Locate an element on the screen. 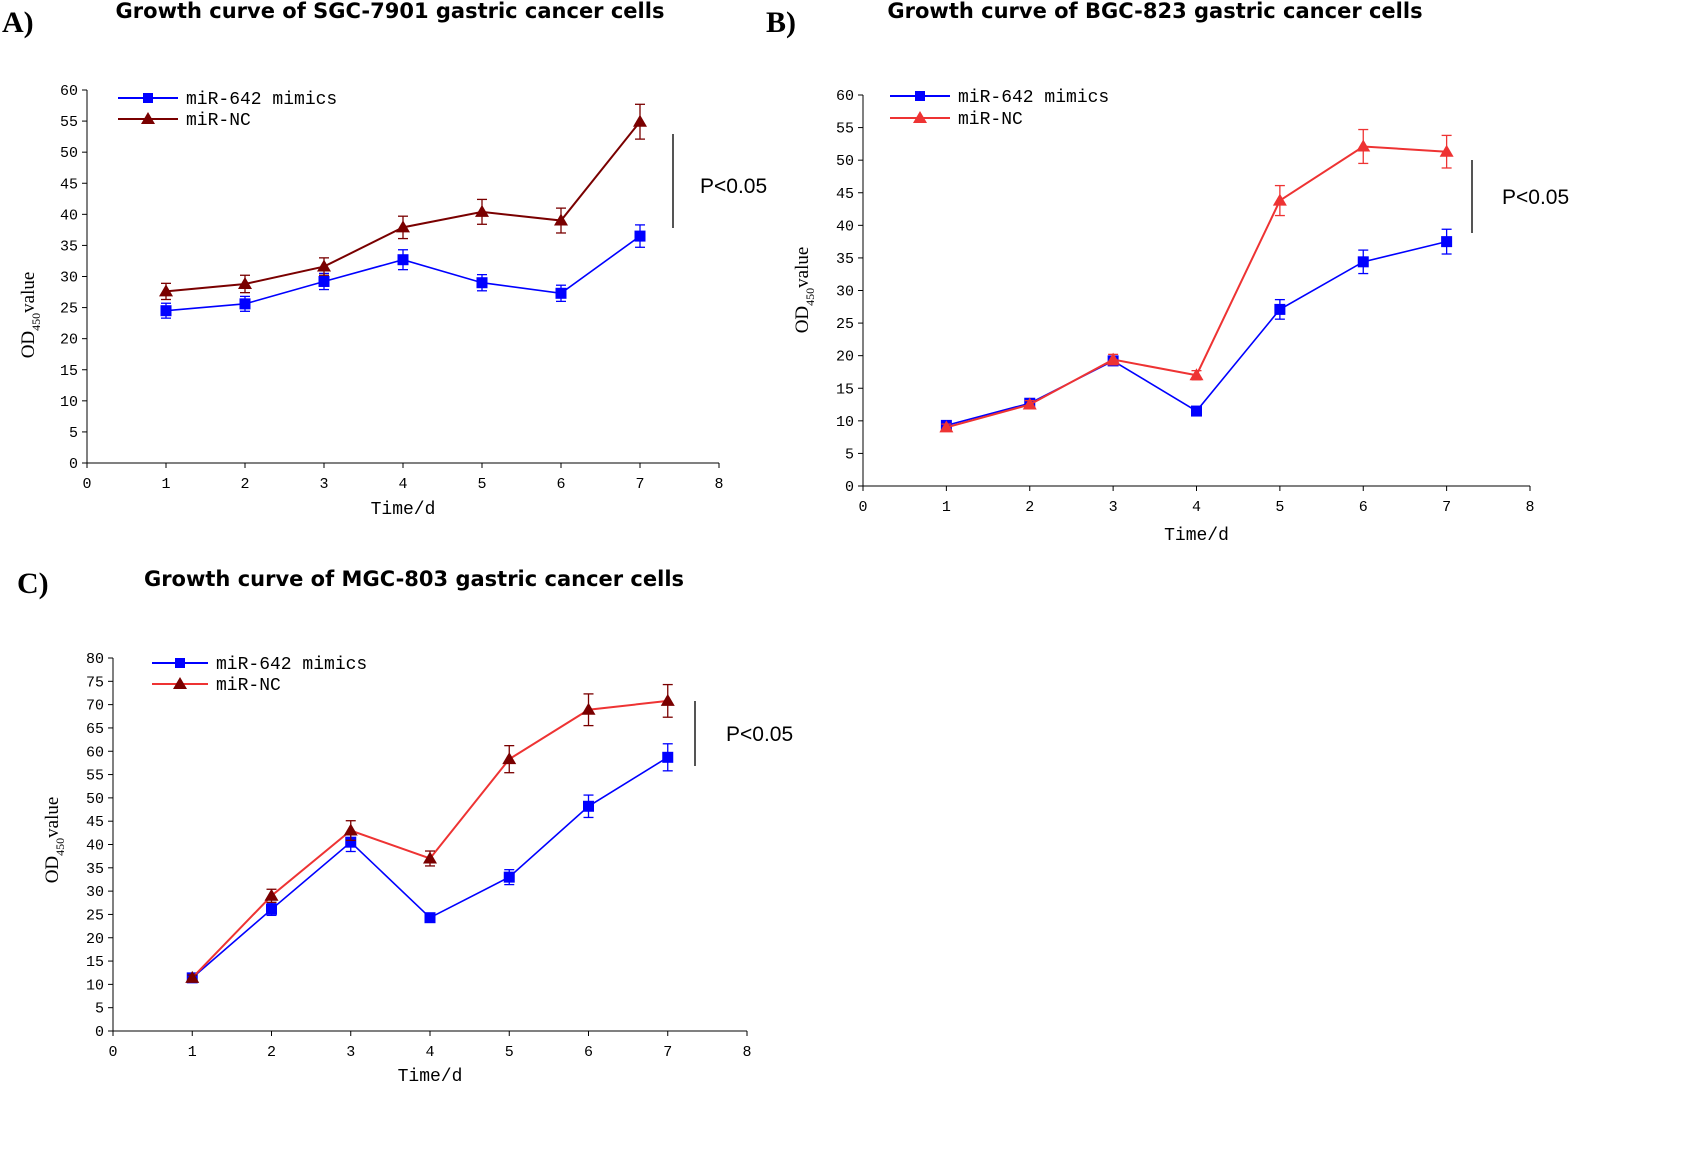 Image resolution: width=1690 pixels, height=1168 pixels. y-tick-label: 70 is located at coordinates (95, 706).